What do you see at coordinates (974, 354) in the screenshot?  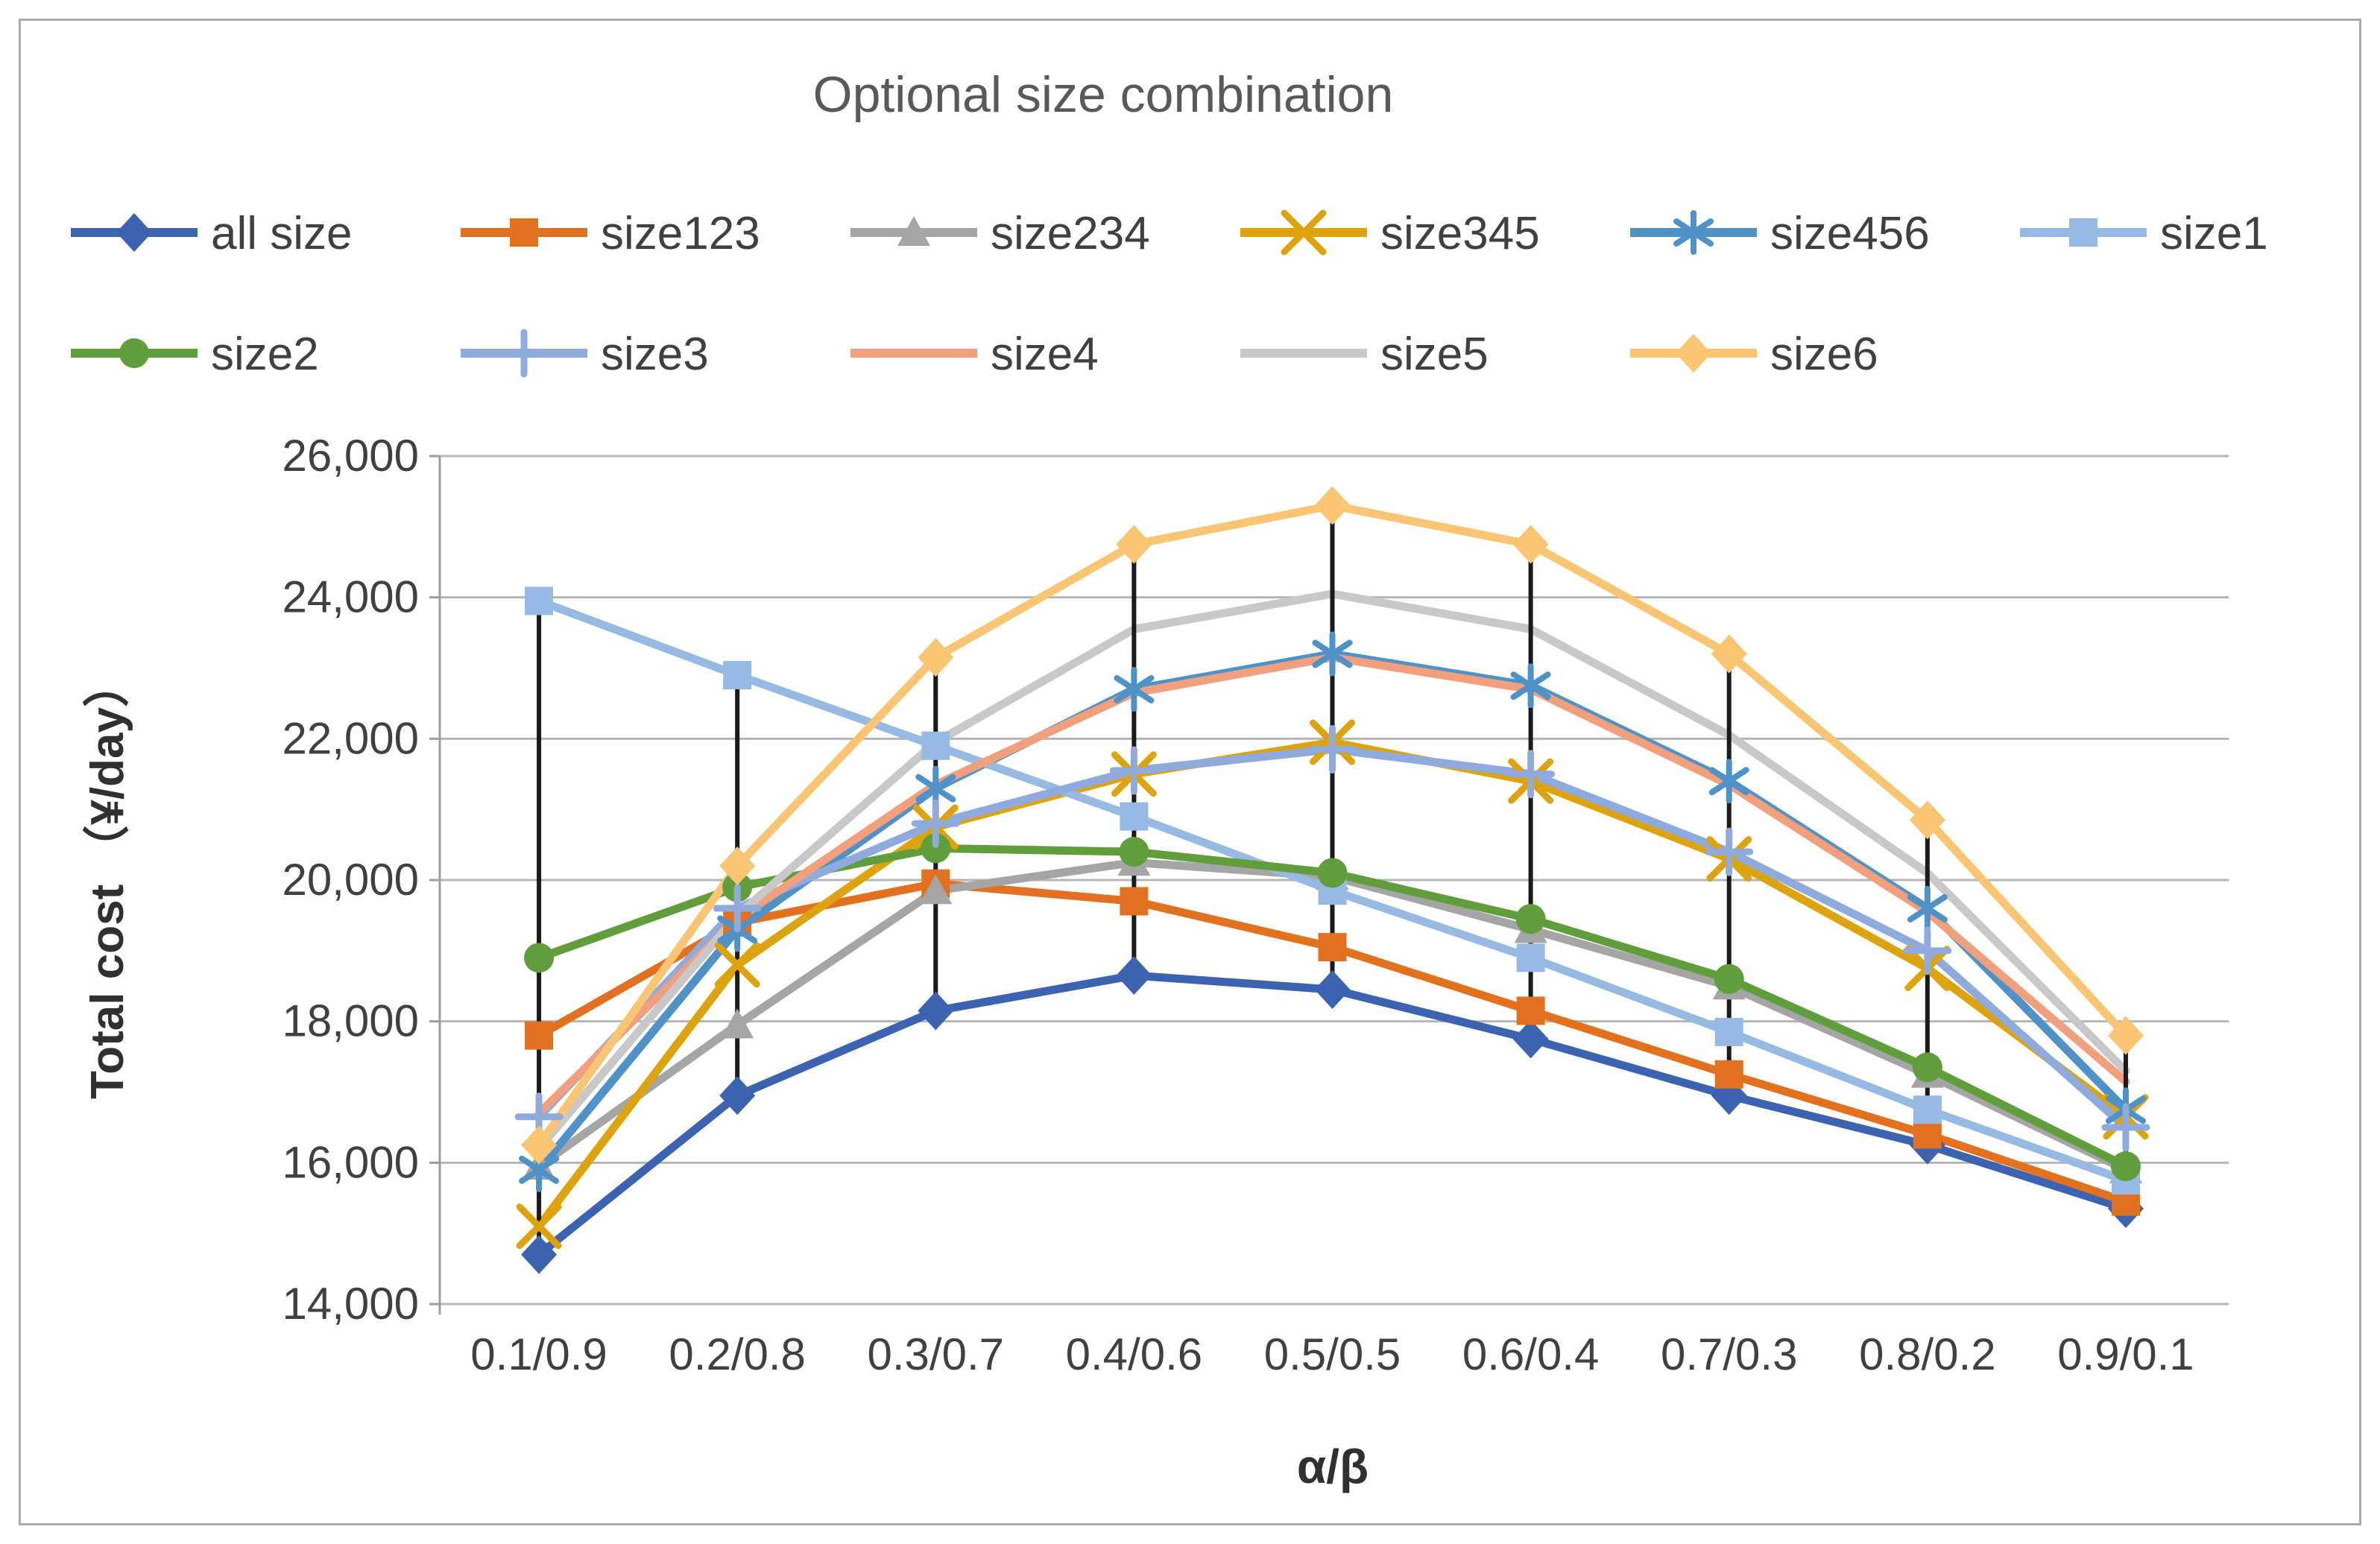 I see `legend-item-size4: size4` at bounding box center [974, 354].